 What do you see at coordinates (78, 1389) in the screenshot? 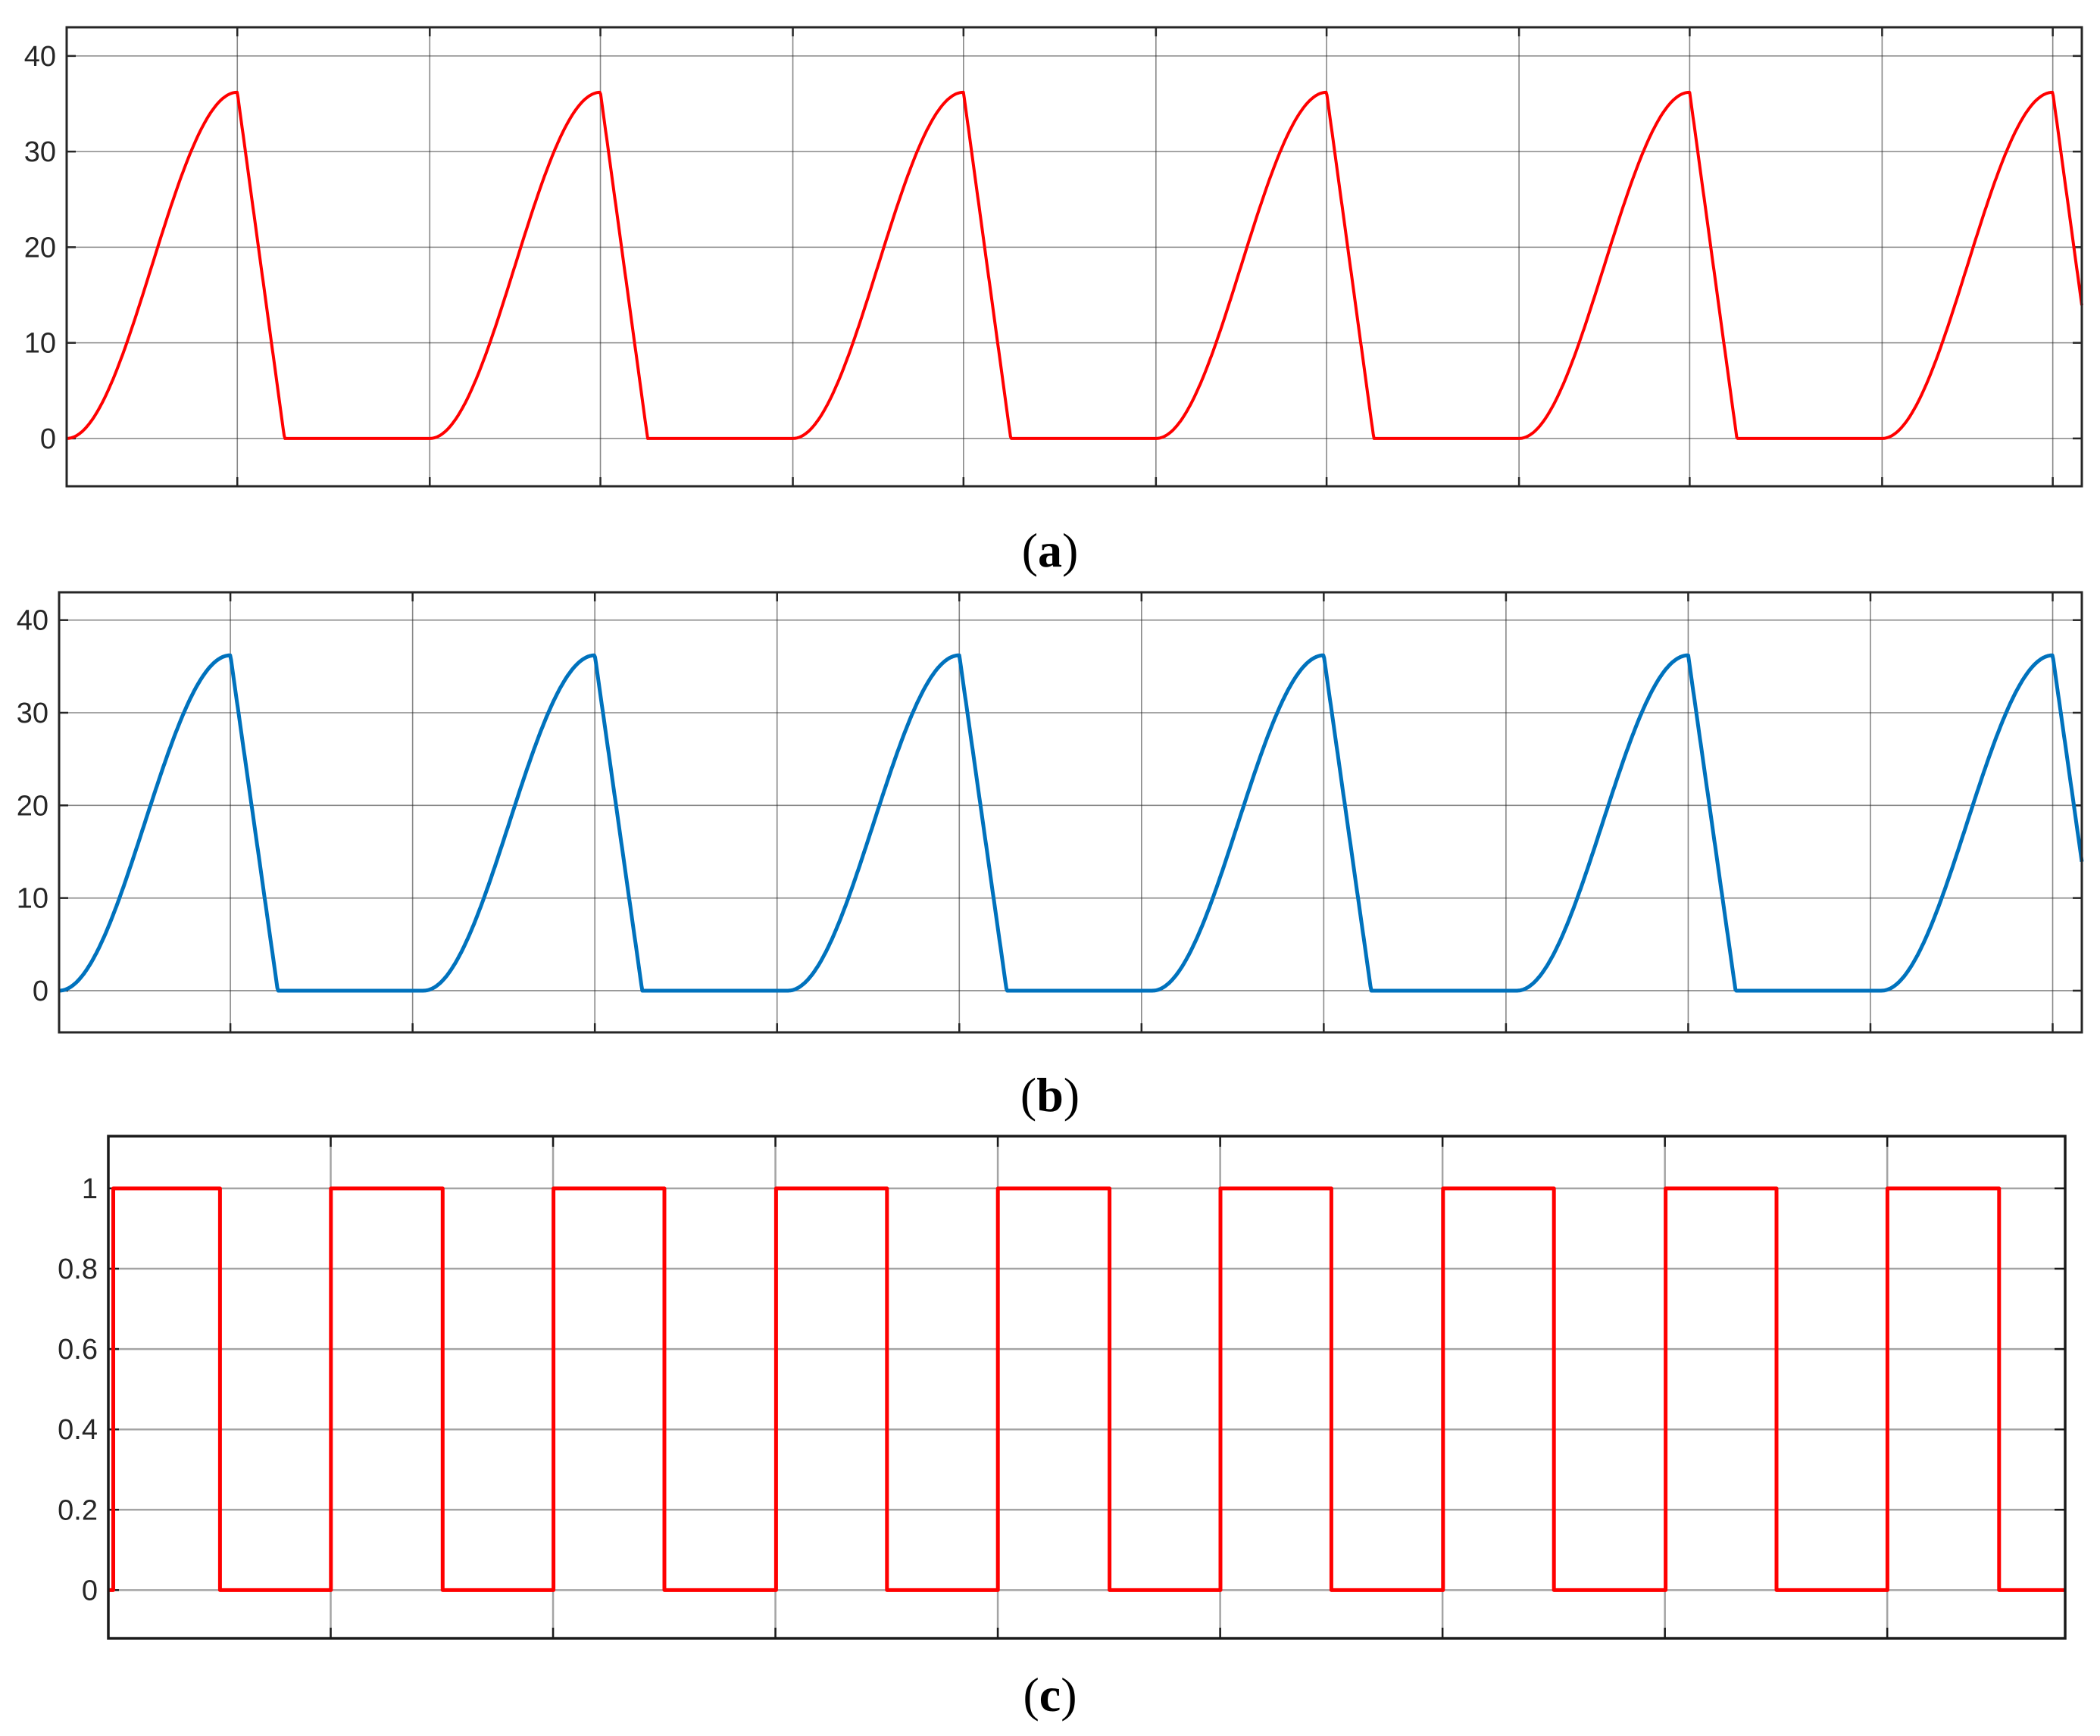
I see `panel-c-ytick-labels: 0 0.2 0.4 0.6 0.8 1` at bounding box center [78, 1389].